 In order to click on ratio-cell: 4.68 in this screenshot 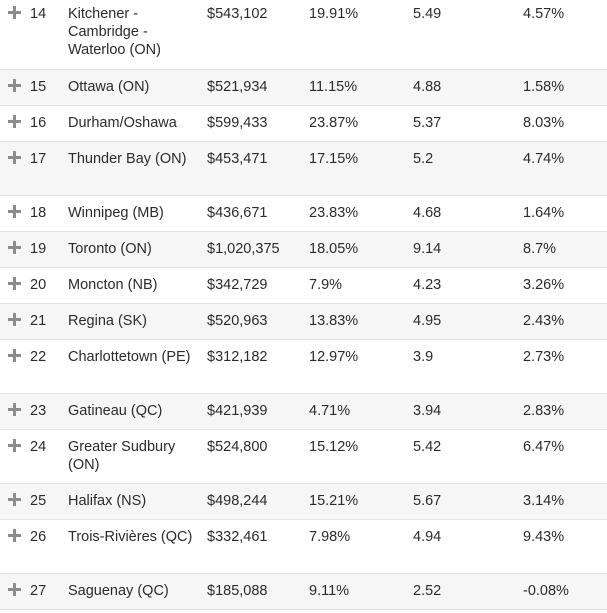, I will do `click(427, 213)`.